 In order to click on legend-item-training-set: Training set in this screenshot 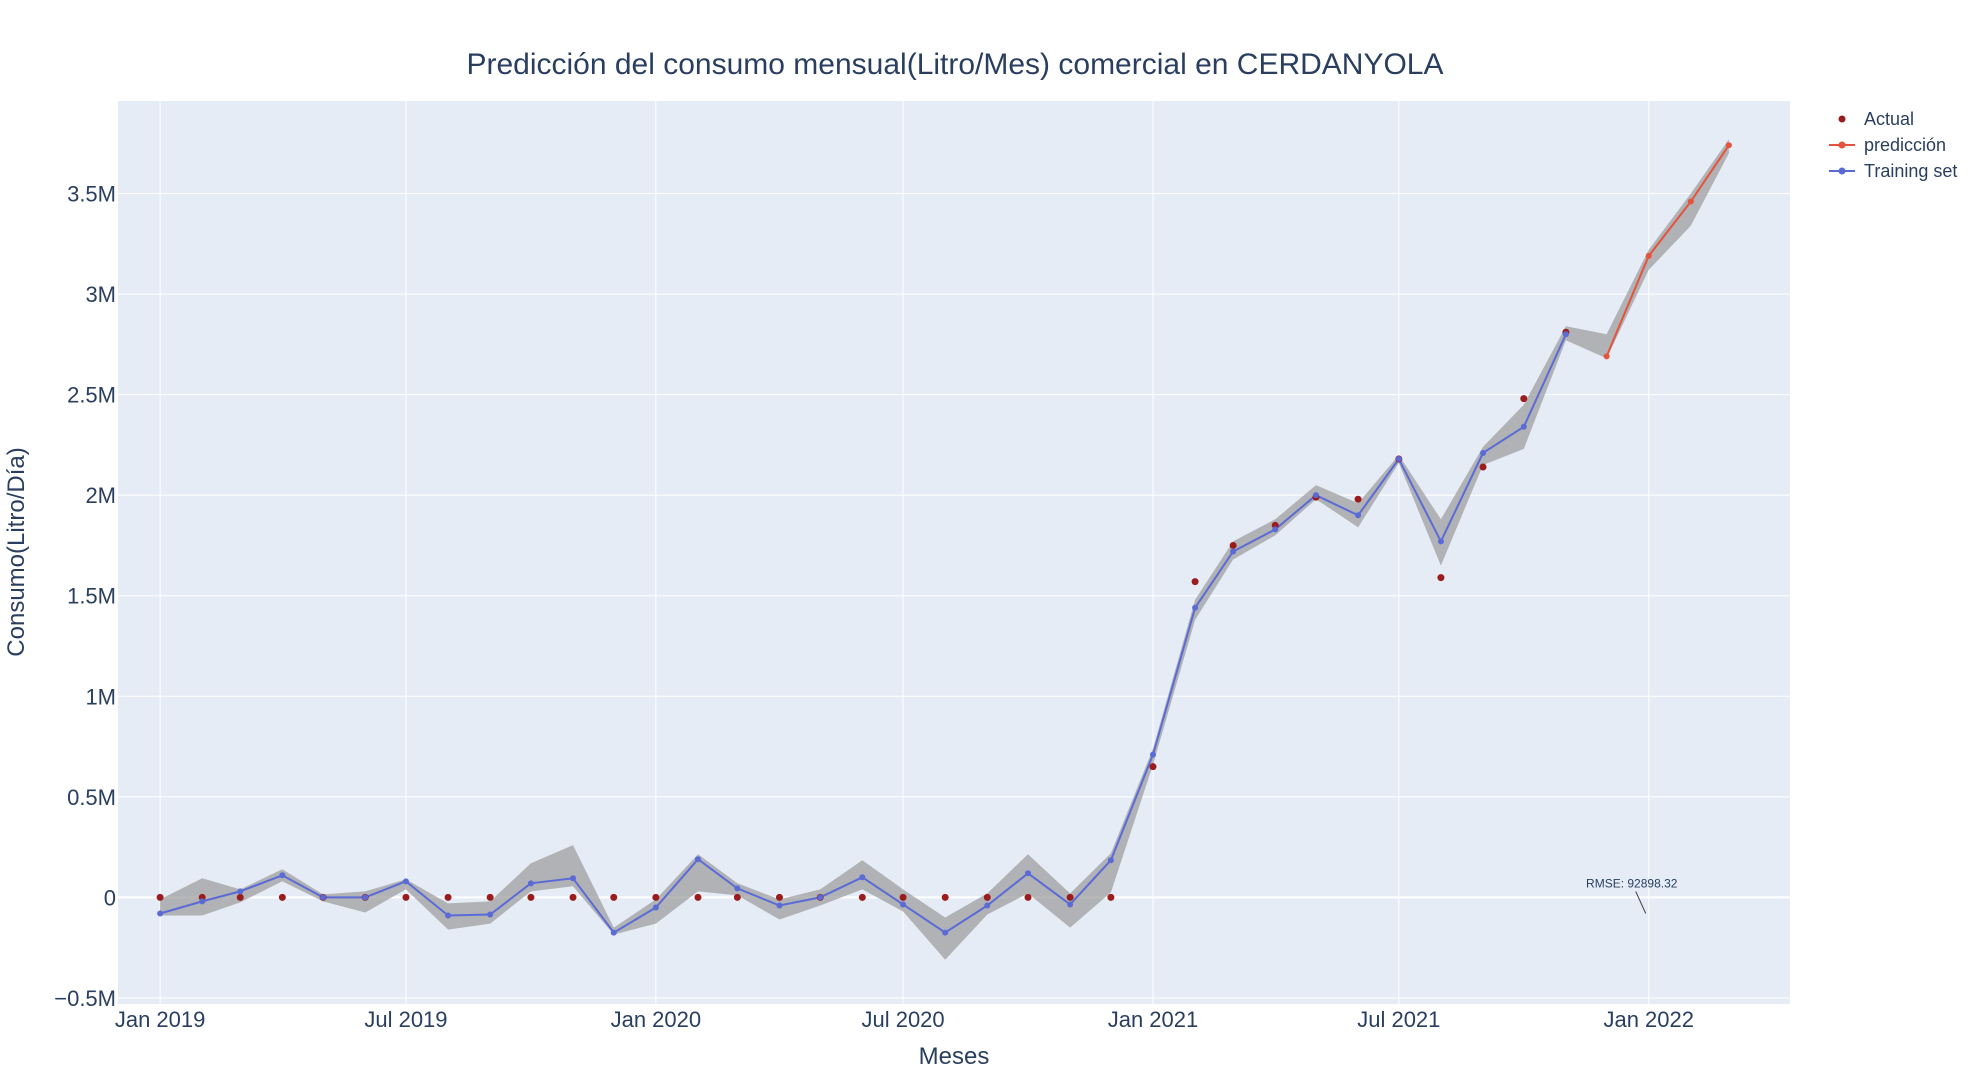, I will do `click(1893, 171)`.